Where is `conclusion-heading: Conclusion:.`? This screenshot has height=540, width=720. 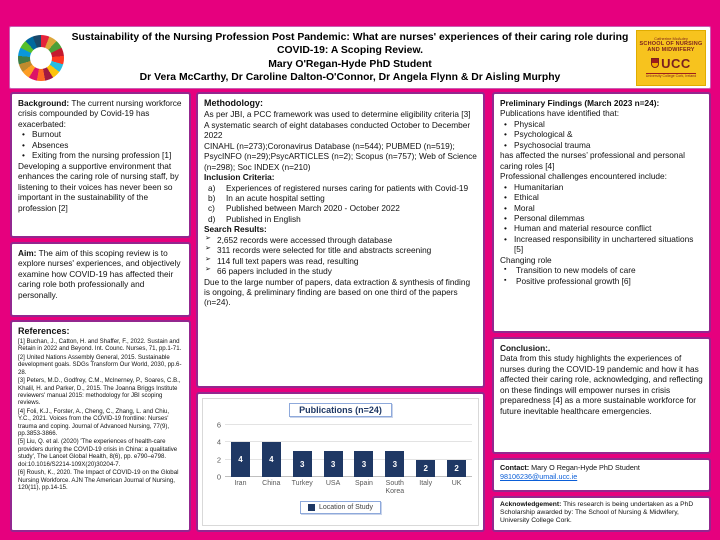
conclusion-heading: Conclusion:. is located at coordinates (525, 348).